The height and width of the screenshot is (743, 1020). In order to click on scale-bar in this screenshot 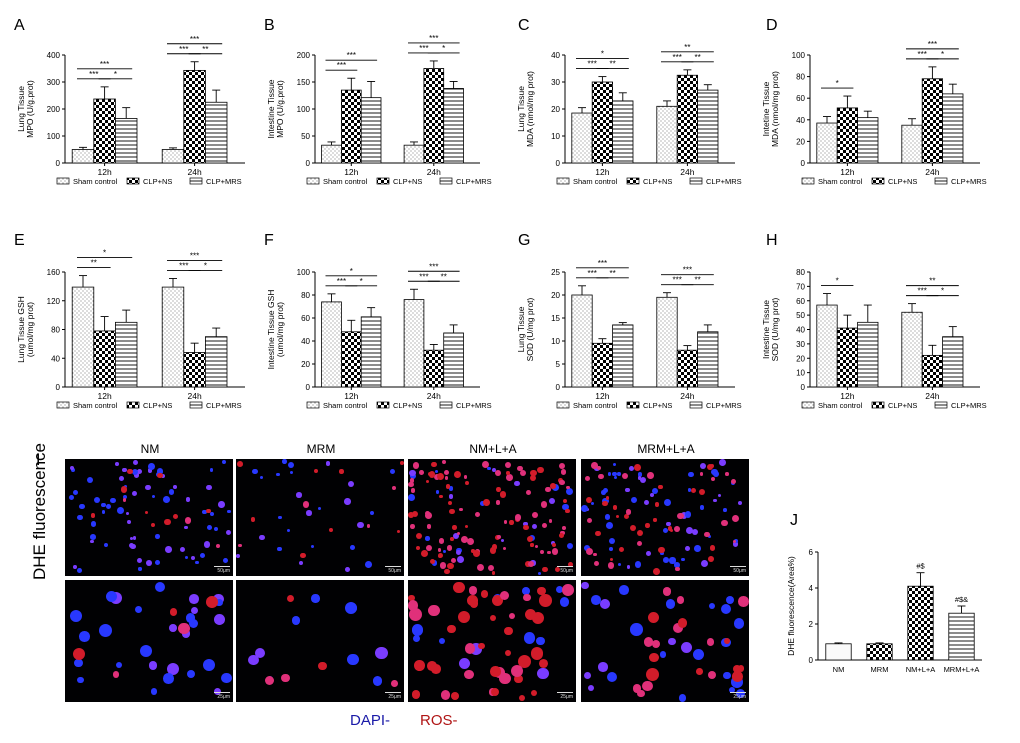, I will do `click(565, 692)`.